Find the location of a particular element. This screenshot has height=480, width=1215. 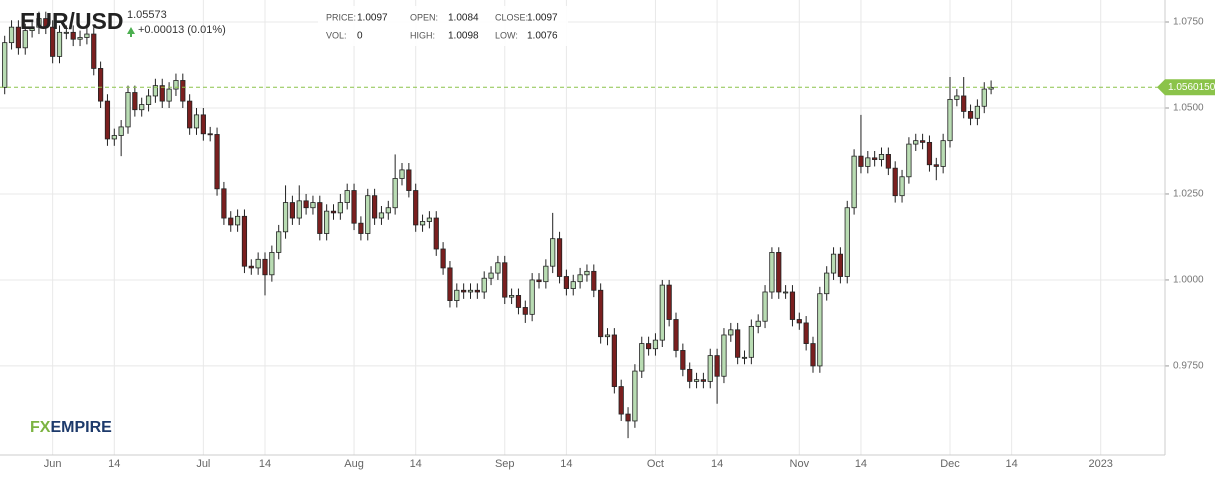

info-label: CLOSE: is located at coordinates (511, 17).